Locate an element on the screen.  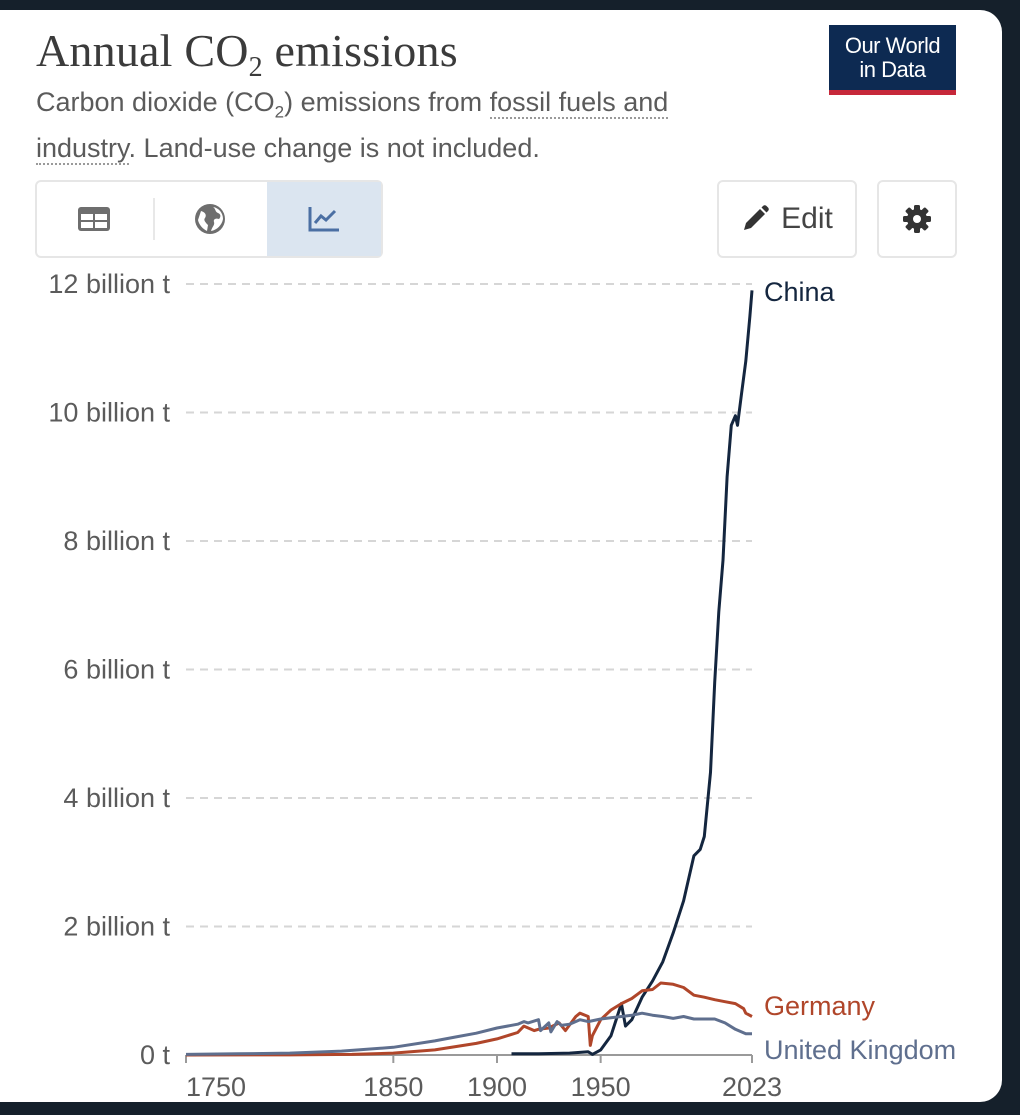
series-line-germany is located at coordinates (469, 1019).